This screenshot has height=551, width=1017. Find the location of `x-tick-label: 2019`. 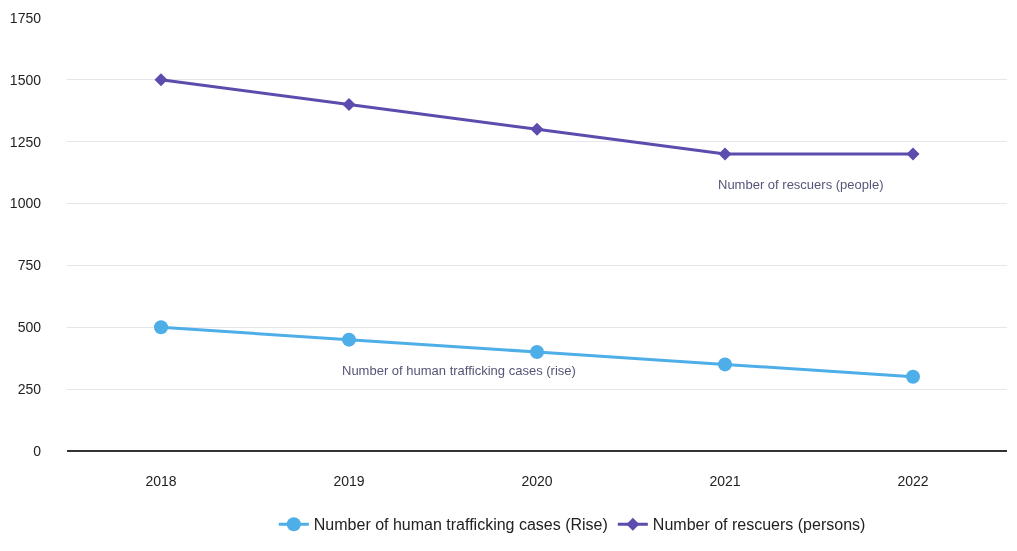

x-tick-label: 2019 is located at coordinates (349, 481).